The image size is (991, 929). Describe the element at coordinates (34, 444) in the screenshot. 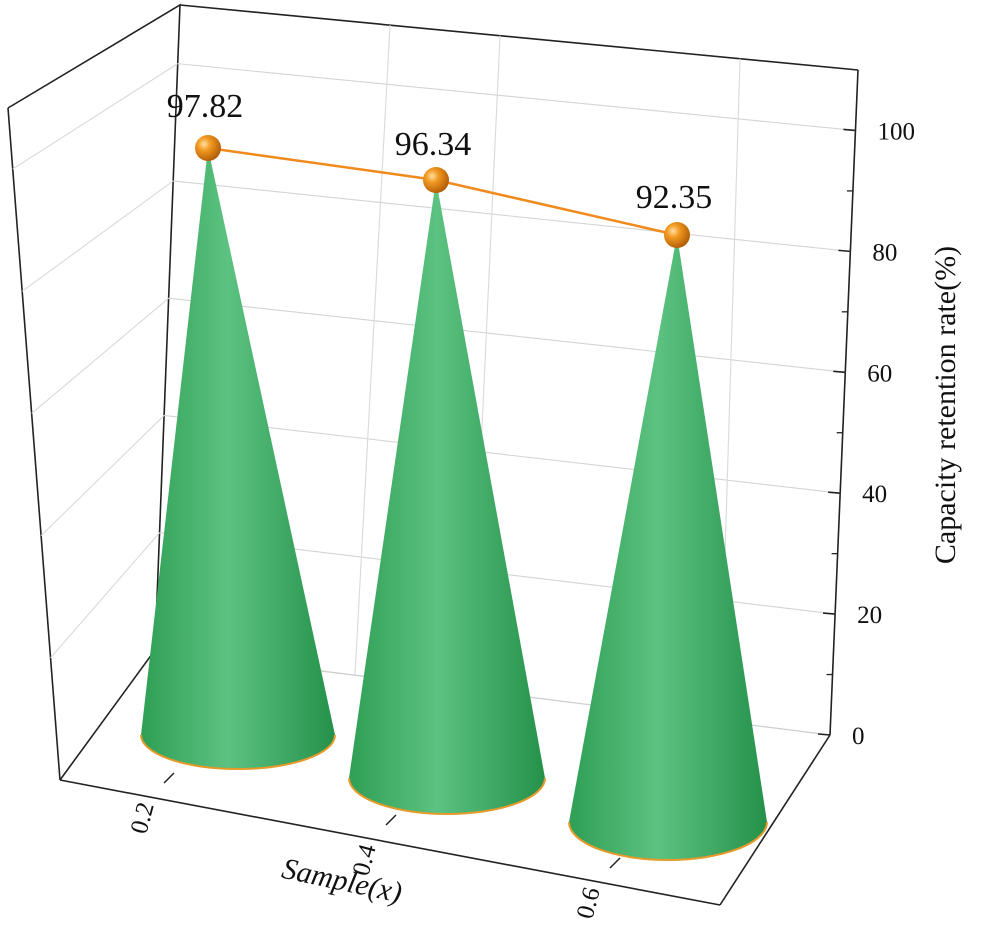

I see `left-front-edge` at that location.